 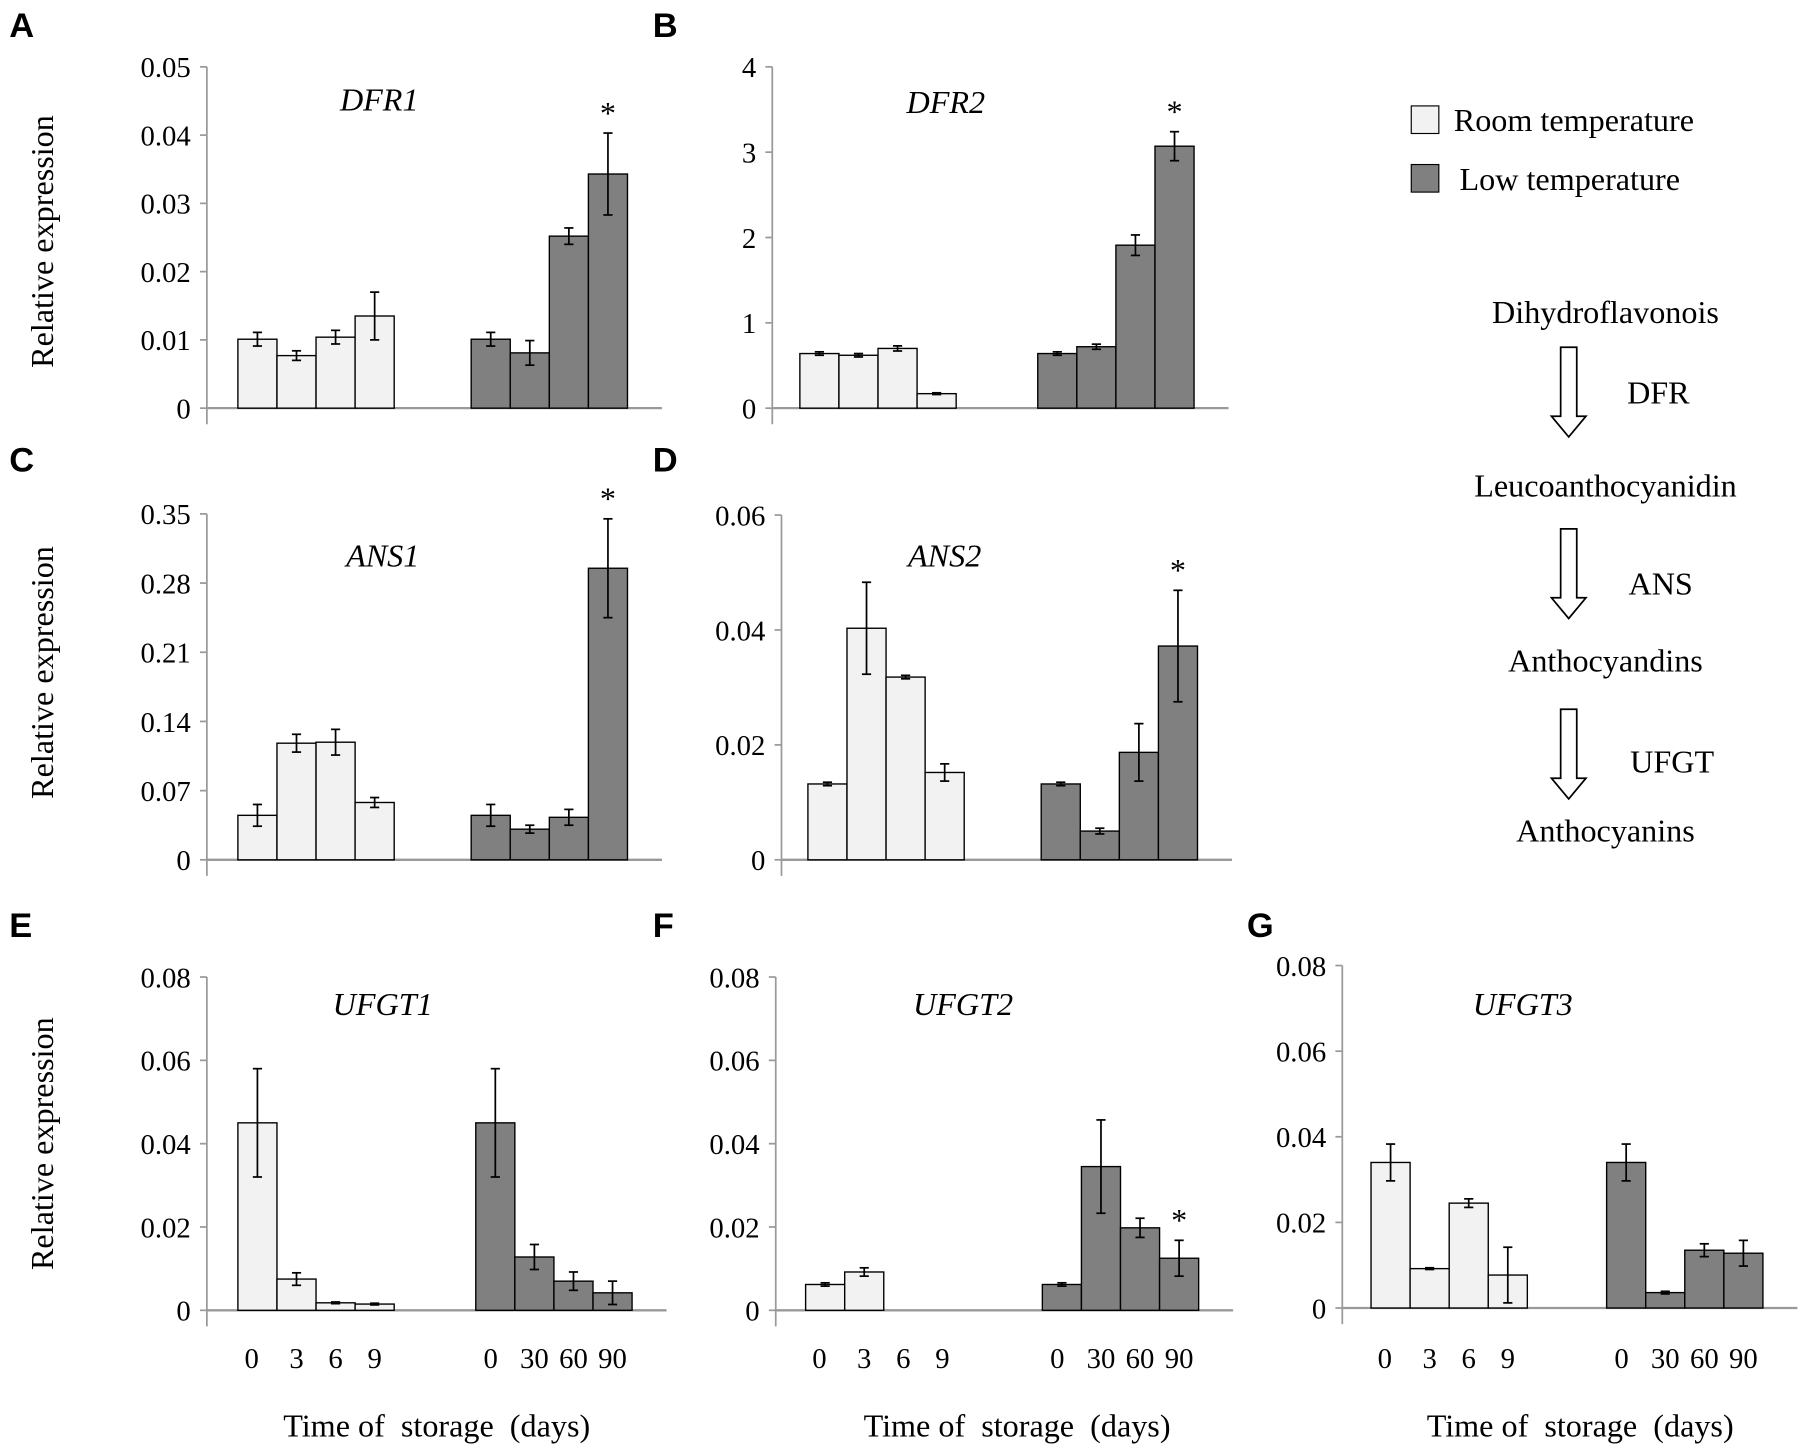 I want to click on x-tick-label: 60, so click(x=1140, y=1359).